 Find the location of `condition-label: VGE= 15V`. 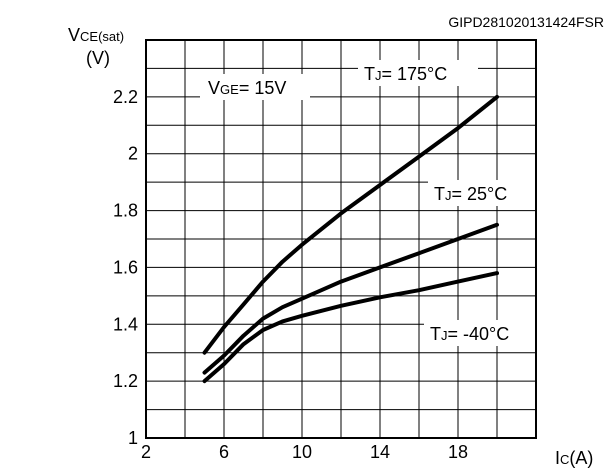

condition-label: VGE= 15V is located at coordinates (247, 88).